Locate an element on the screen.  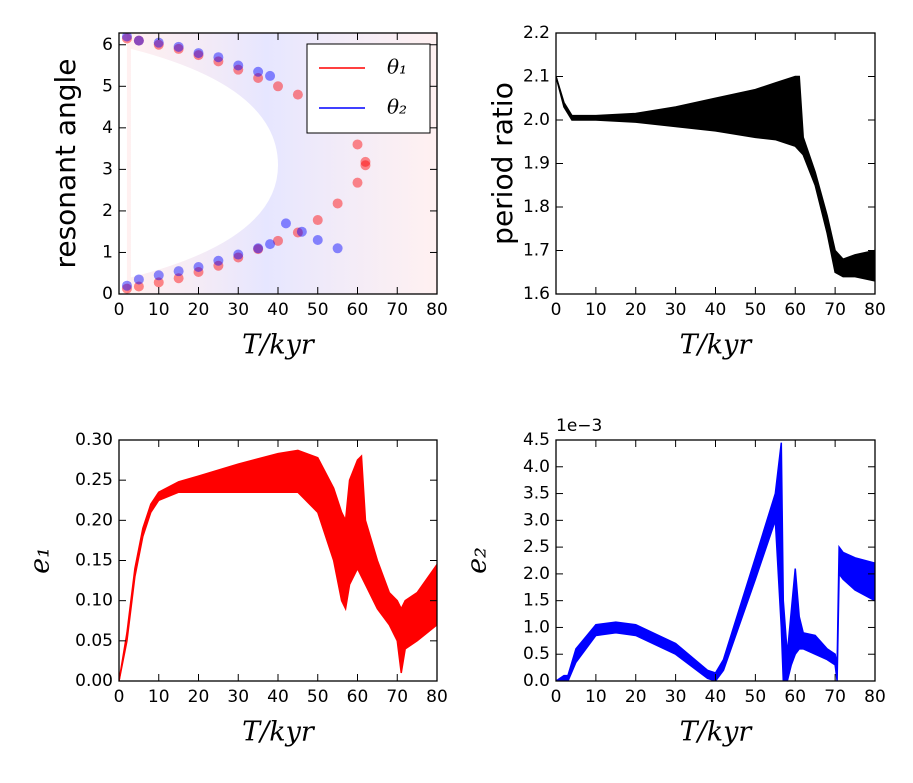
y-tick-label: 0.05 is located at coordinates (94, 641).